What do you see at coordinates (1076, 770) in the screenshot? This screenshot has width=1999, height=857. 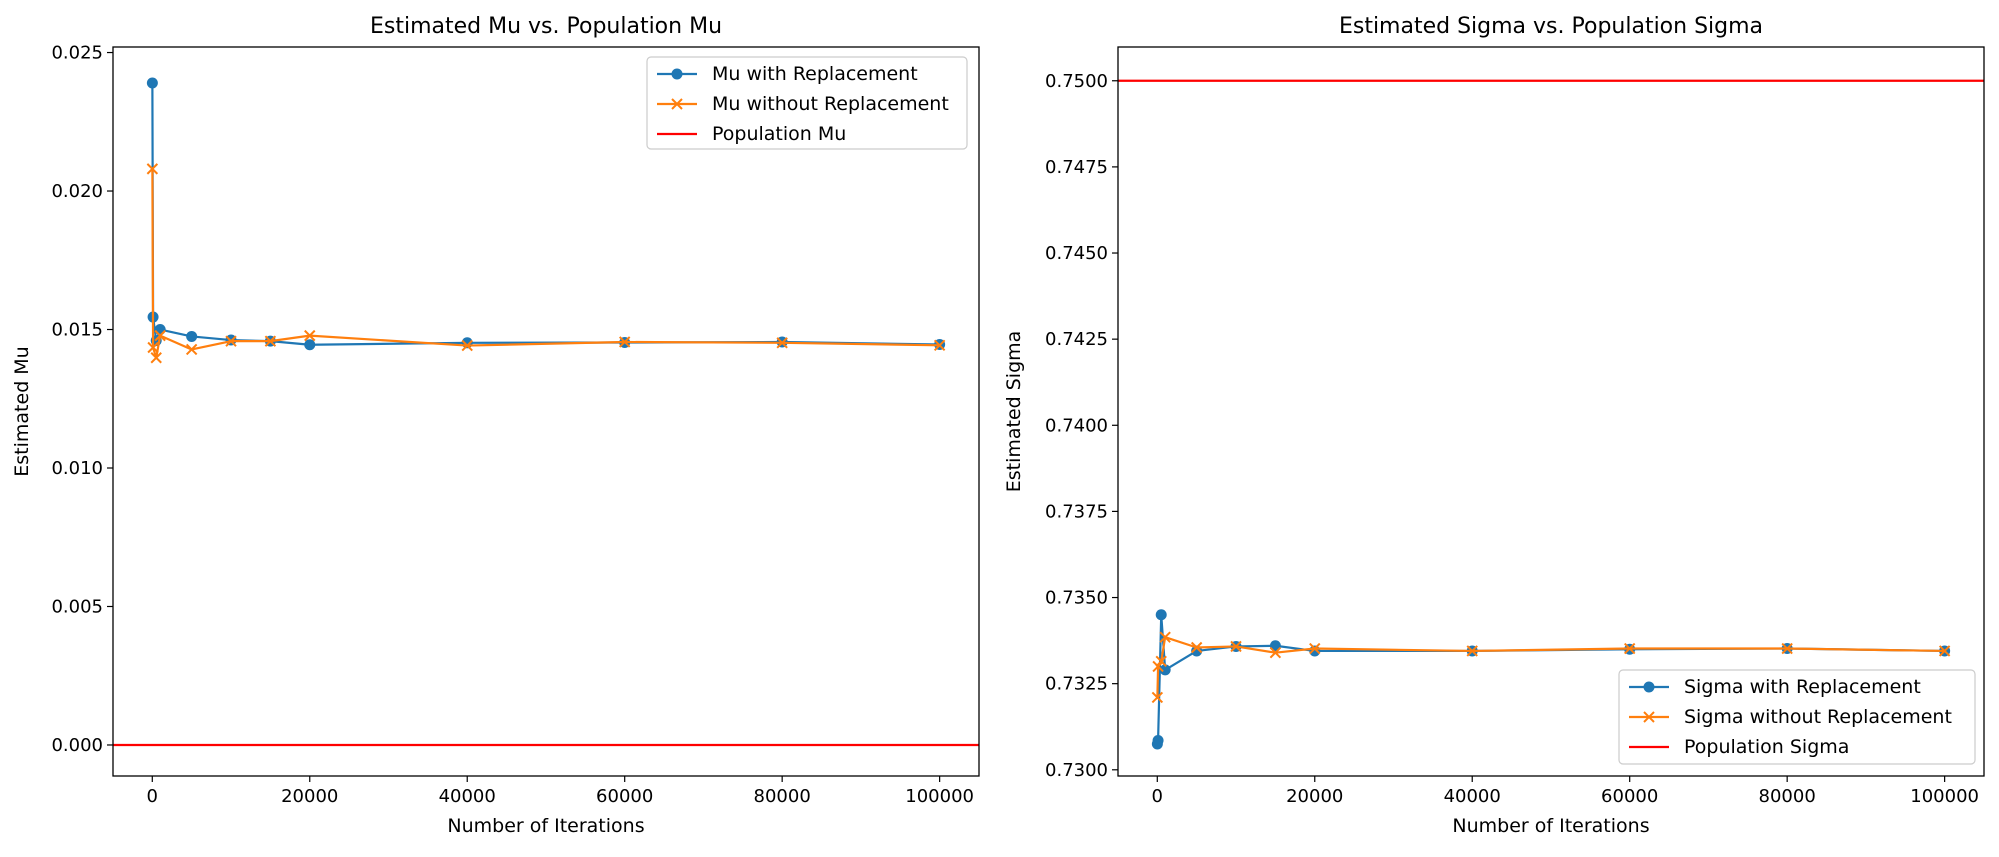 I see `y-tick-label: 0.7300` at bounding box center [1076, 770].